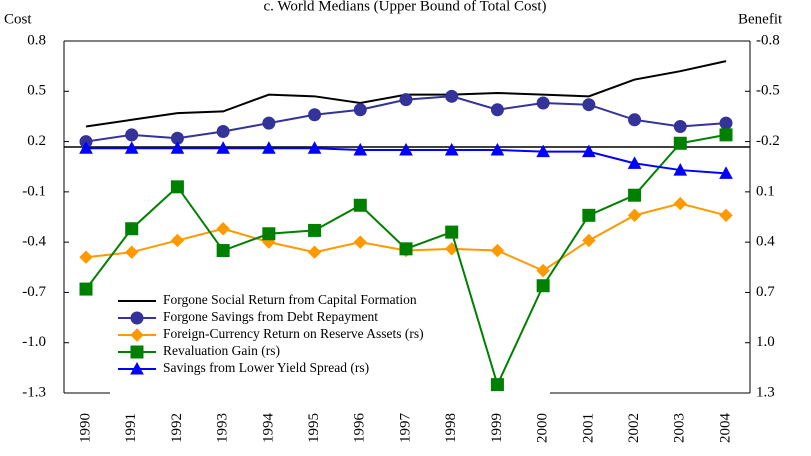  Describe the element at coordinates (765, 292) in the screenshot. I see `y2-tick-label: 0.7` at that location.